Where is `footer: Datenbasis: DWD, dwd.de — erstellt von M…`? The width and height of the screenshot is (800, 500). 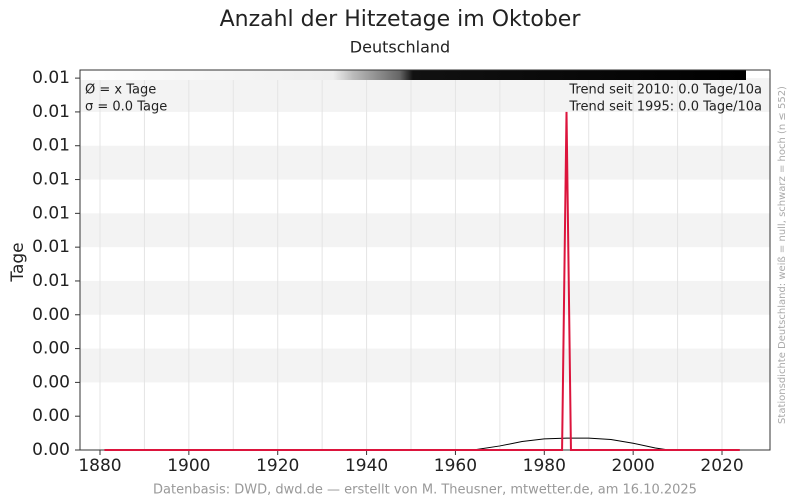 footer: Datenbasis: DWD, dwd.de — erstellt von M… is located at coordinates (425, 490).